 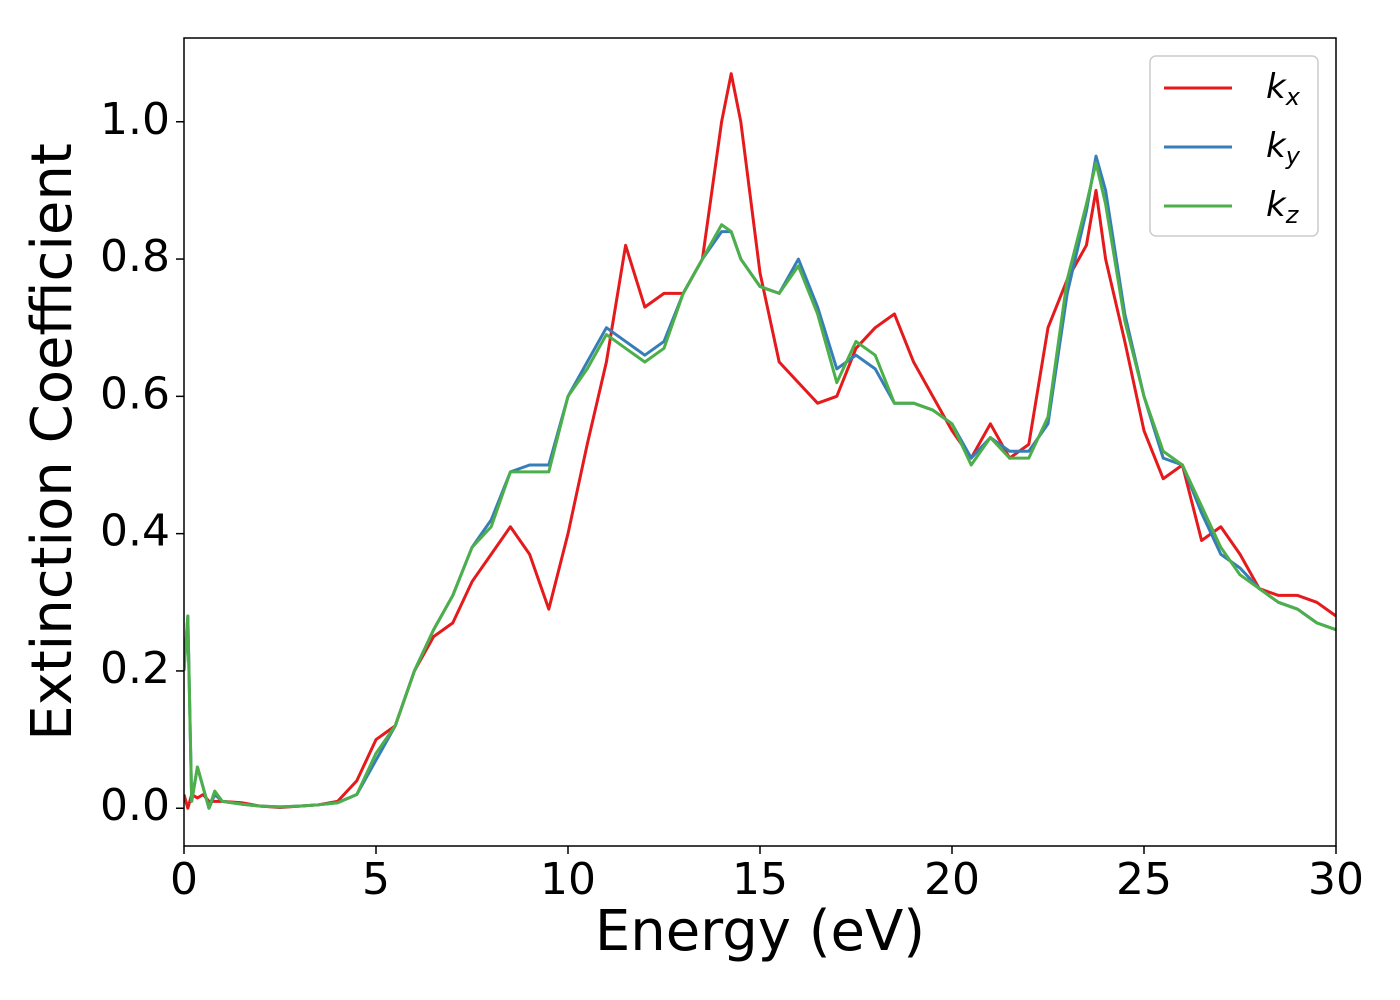 I want to click on x-tick-label: 10, so click(x=568, y=879).